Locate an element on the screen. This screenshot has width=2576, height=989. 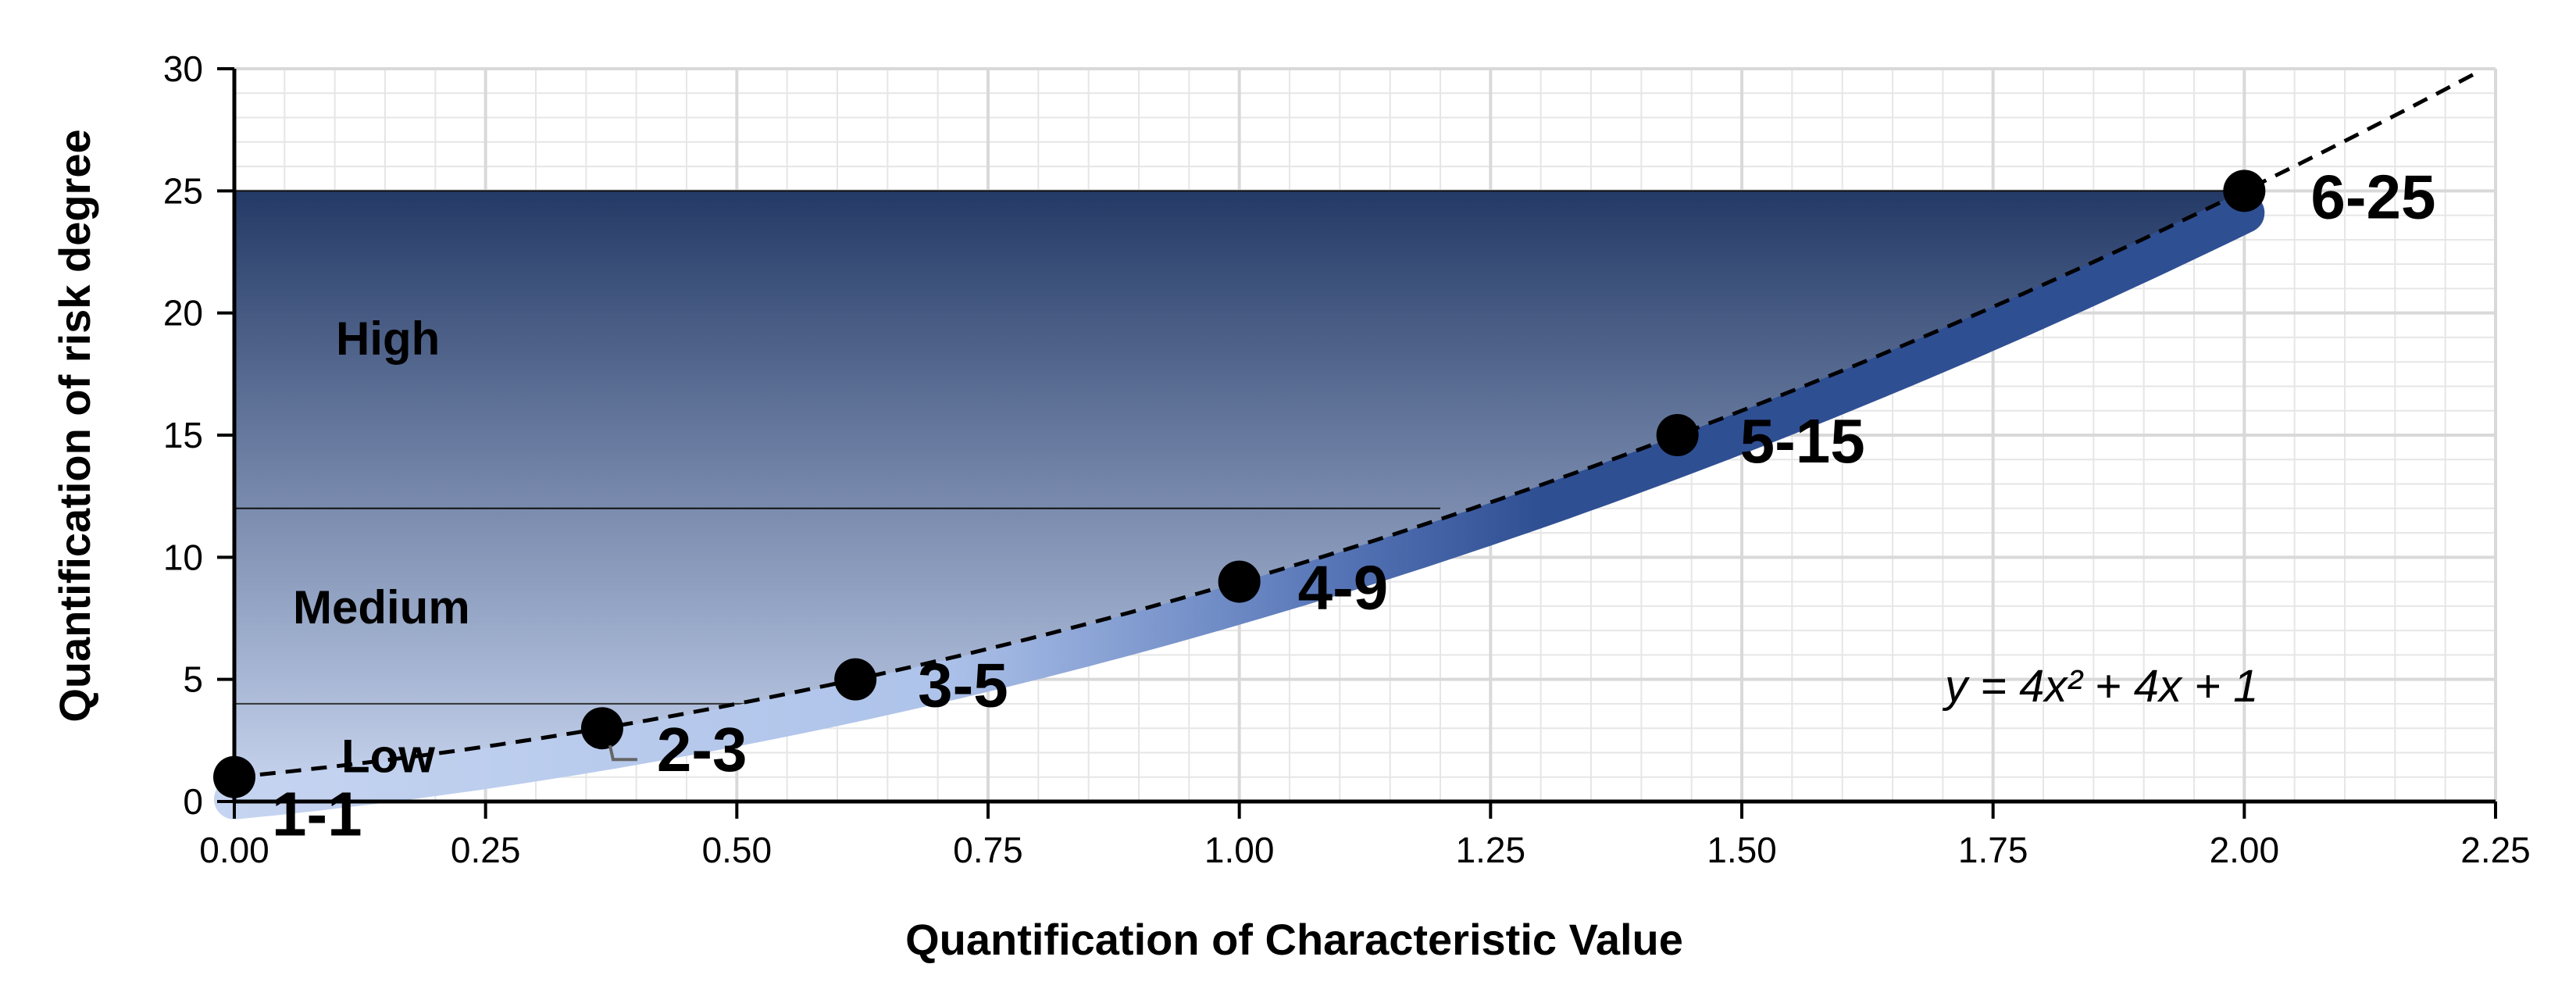
x-axis-title: Quantification of Characteristic Value is located at coordinates (1294, 940).